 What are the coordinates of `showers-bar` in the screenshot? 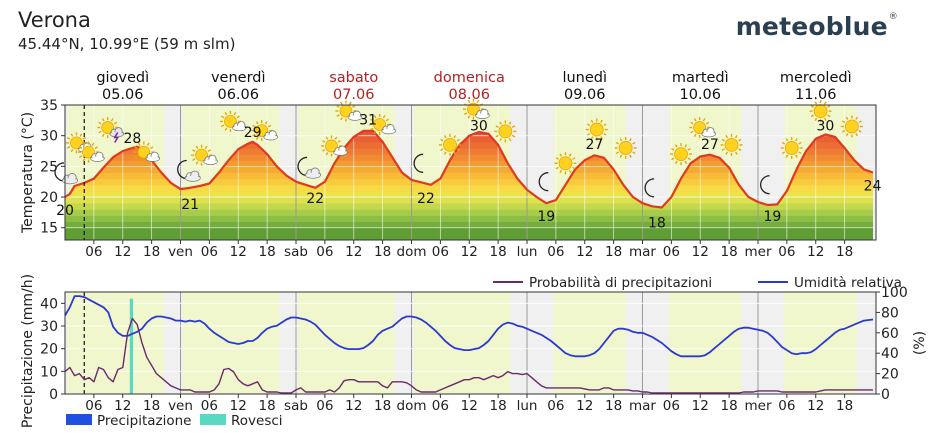 It's located at (131, 346).